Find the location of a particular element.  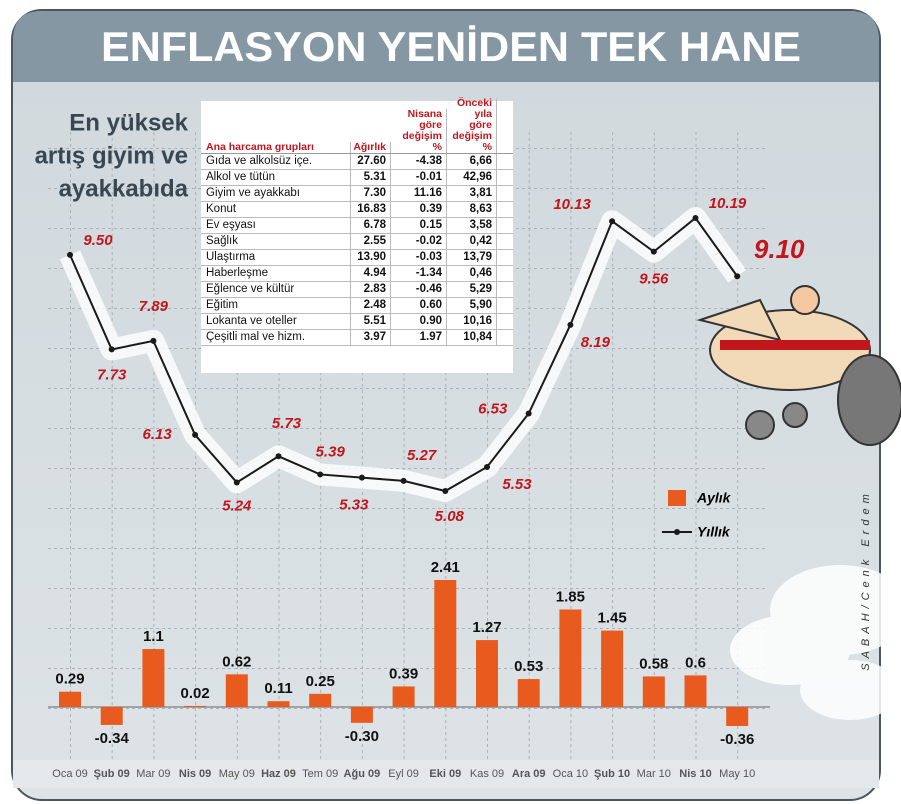

x-tick-label: Mar 10 is located at coordinates (654, 774).